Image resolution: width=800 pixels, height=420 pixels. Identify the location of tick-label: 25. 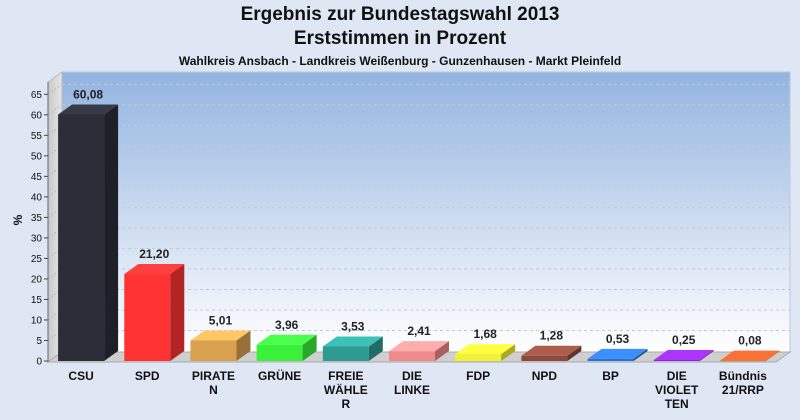
(37, 259).